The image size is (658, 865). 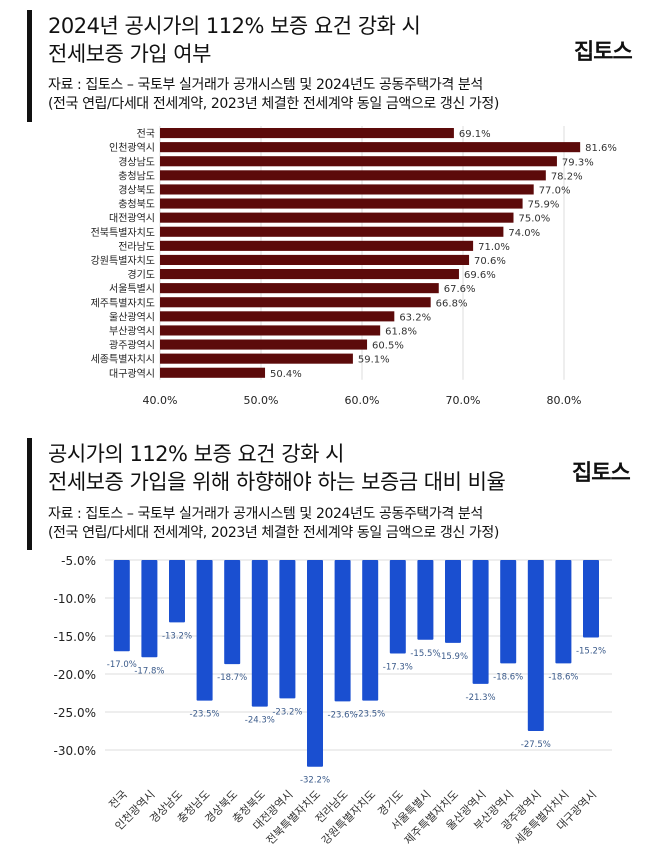 I want to click on x-tick-label: 60.0%, so click(x=362, y=400).